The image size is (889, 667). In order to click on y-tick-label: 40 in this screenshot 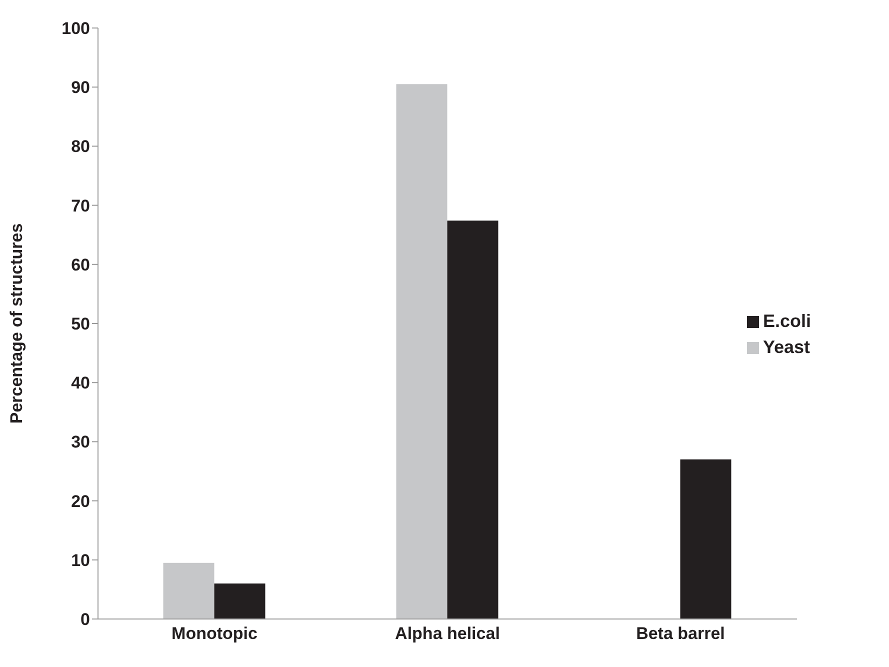, I will do `click(80, 383)`.